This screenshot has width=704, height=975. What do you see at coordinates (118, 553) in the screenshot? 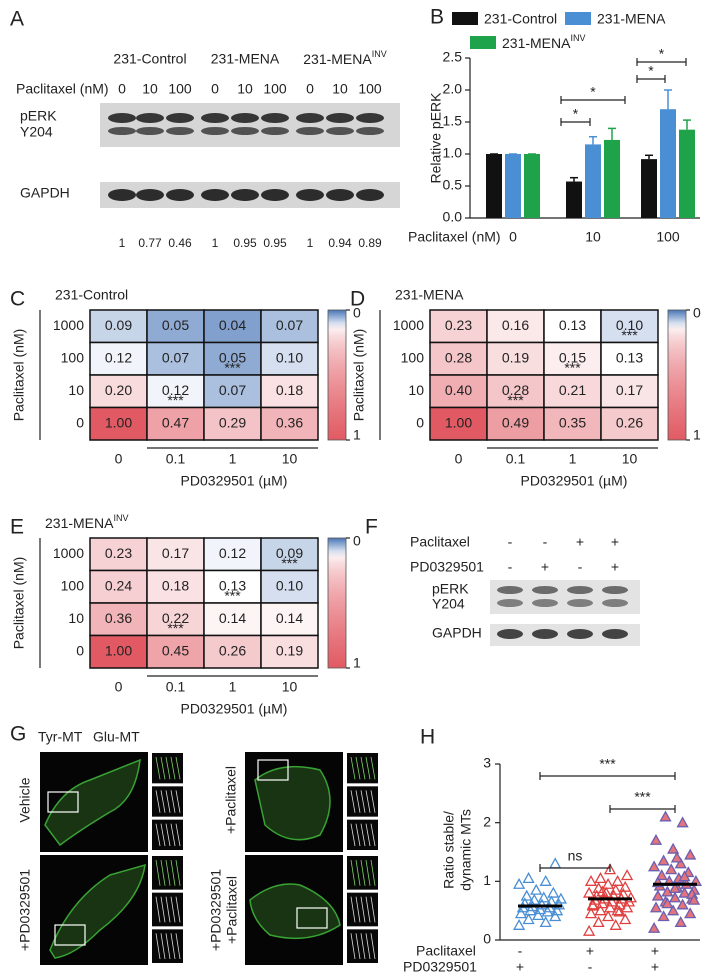
I see `cell-label: 0.23` at bounding box center [118, 553].